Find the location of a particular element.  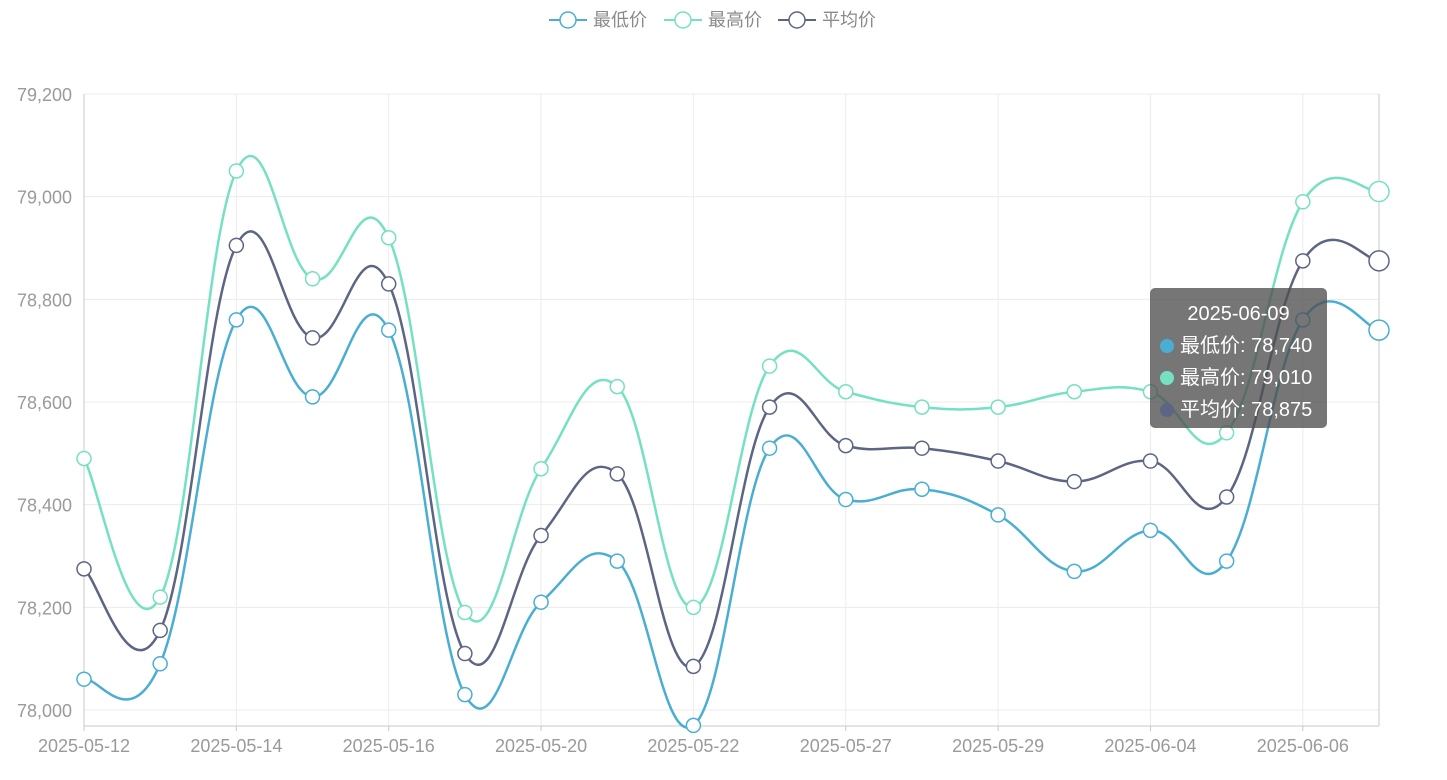

legend-label: 最低价 is located at coordinates (620, 20).